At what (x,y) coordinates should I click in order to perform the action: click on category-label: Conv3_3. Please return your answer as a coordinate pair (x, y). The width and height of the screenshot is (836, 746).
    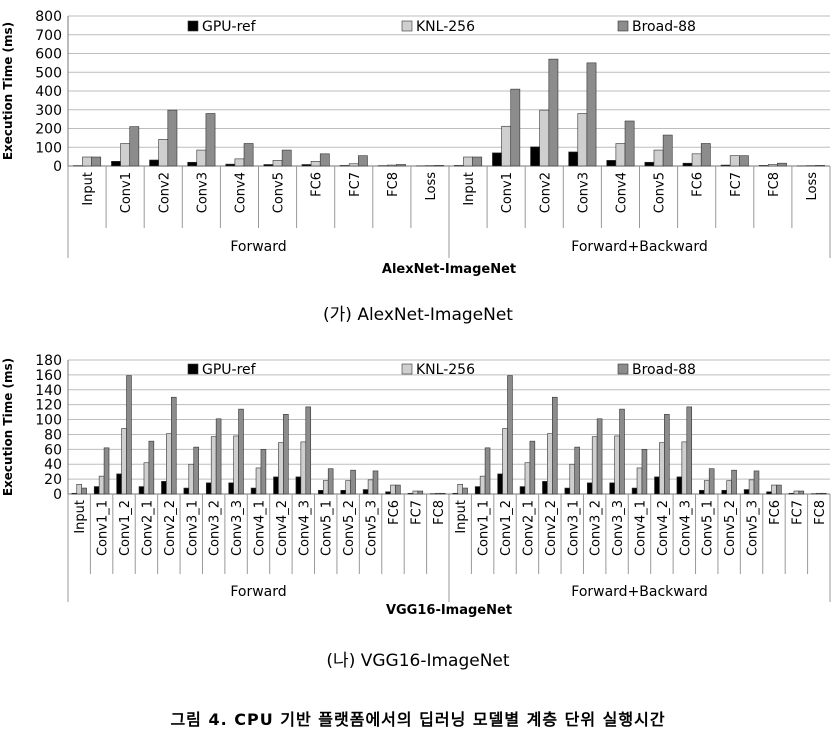
    Looking at the image, I should click on (237, 528).